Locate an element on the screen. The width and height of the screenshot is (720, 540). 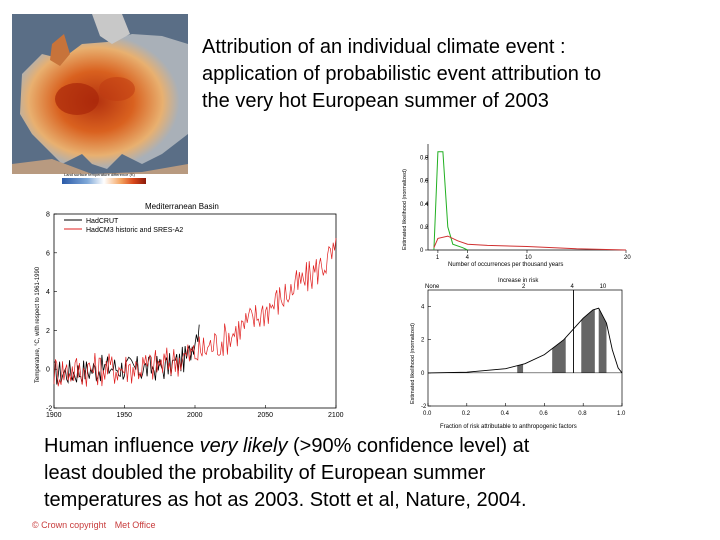
top-tick-label: 4 is located at coordinates (573, 287).